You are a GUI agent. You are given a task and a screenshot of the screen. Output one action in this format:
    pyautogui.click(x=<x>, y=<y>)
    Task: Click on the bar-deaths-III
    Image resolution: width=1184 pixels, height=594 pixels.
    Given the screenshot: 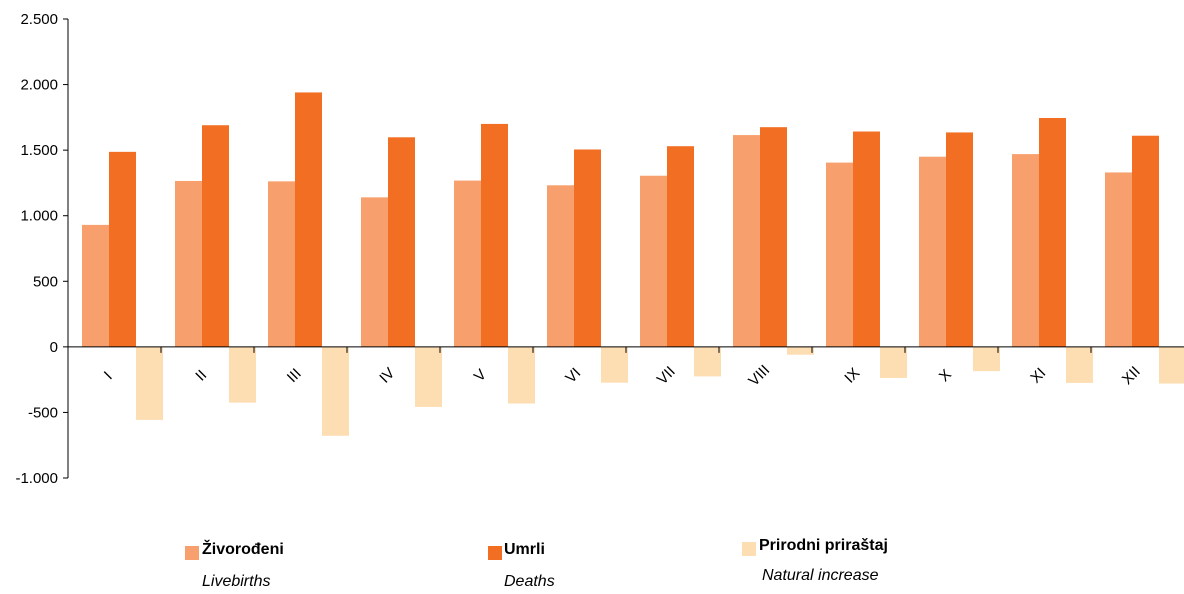 What is the action you would take?
    pyautogui.click(x=308, y=219)
    